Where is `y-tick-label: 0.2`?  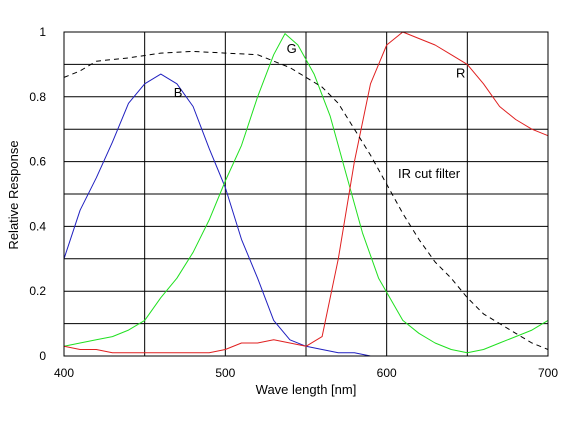 y-tick-label: 0.2 is located at coordinates (37, 291).